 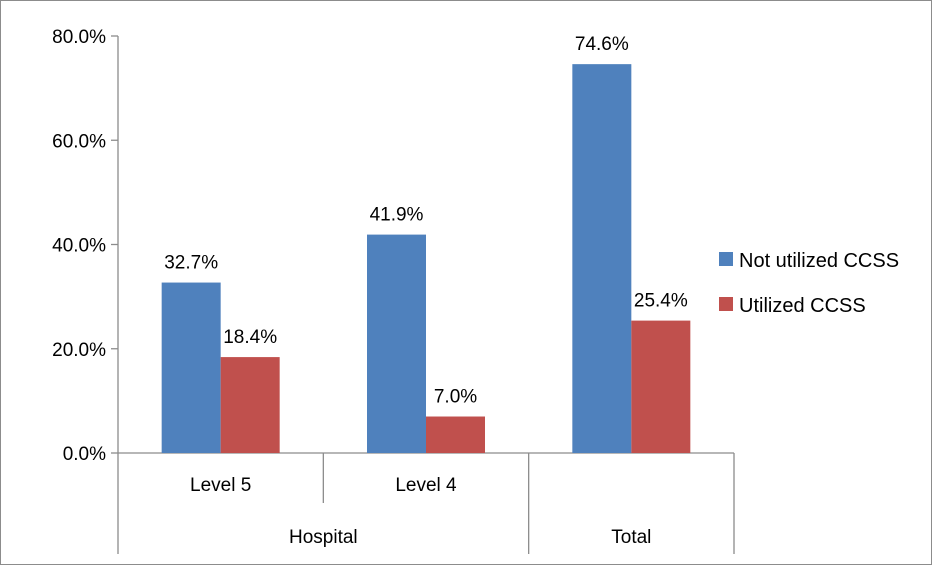 I want to click on data-label: 7.0%, so click(x=455, y=397).